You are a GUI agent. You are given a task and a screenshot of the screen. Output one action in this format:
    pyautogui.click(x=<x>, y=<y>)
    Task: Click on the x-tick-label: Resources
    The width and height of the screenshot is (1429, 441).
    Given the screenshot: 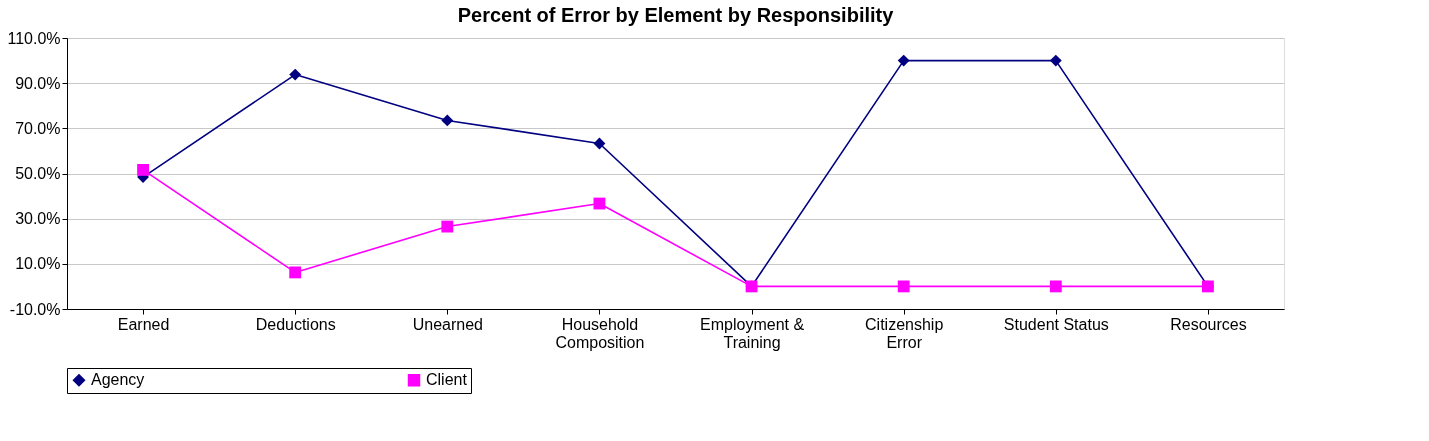 What is the action you would take?
    pyautogui.click(x=1208, y=324)
    